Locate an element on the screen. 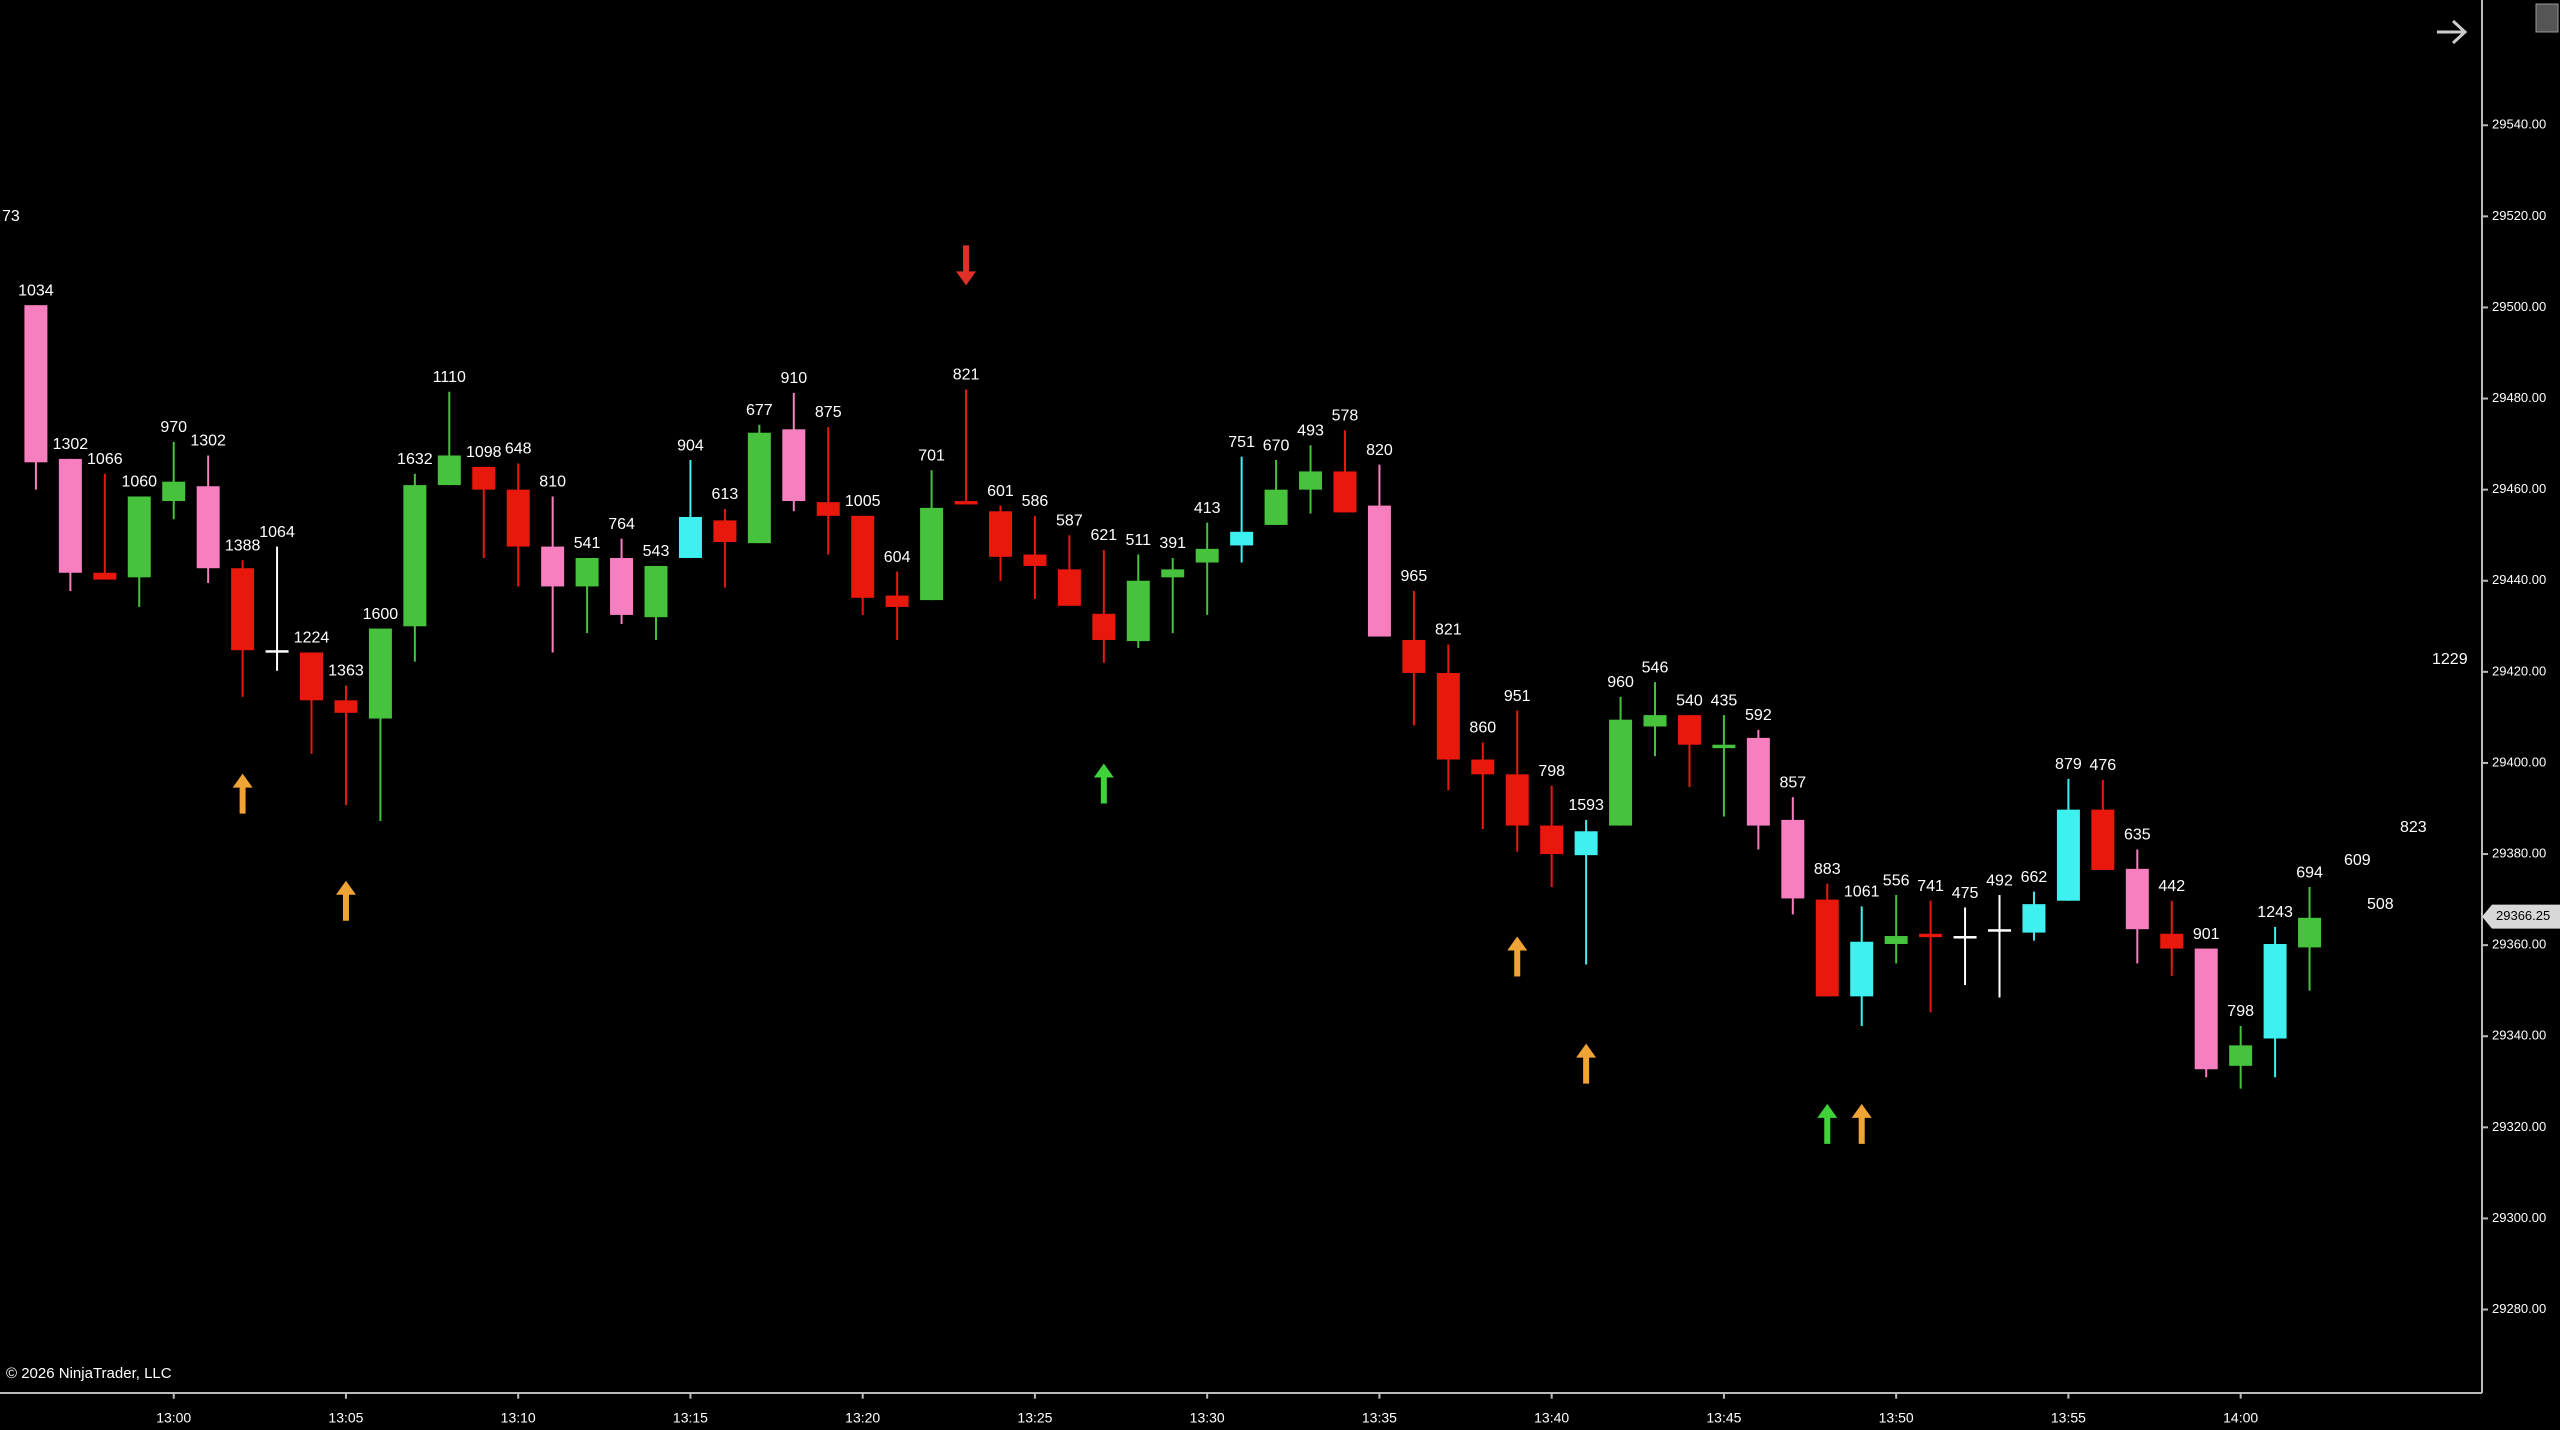 The height and width of the screenshot is (1430, 2560). annotation: 609 is located at coordinates (2357, 860).